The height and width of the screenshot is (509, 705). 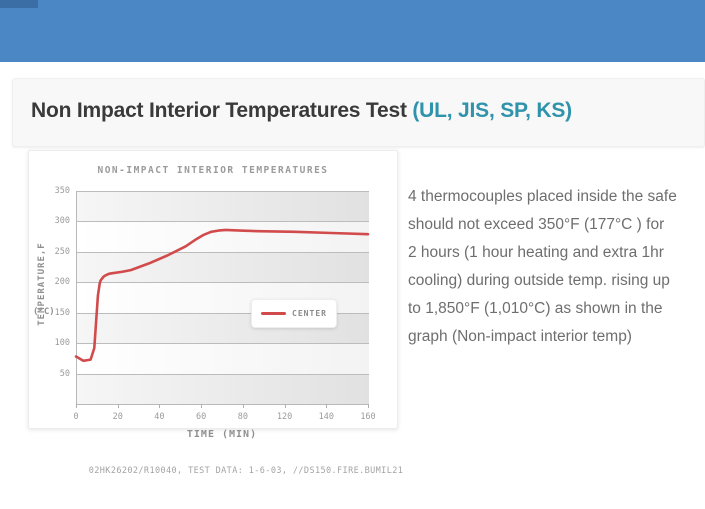 I want to click on chart-title: NON-IMPACT INTERIOR TEMPERATURES, so click(x=213, y=170).